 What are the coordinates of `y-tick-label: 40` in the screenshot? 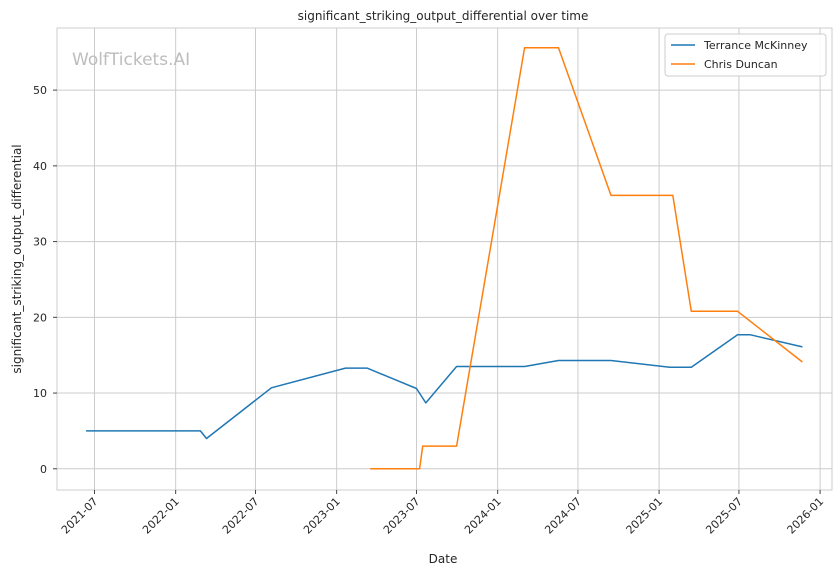 It's located at (40, 166).